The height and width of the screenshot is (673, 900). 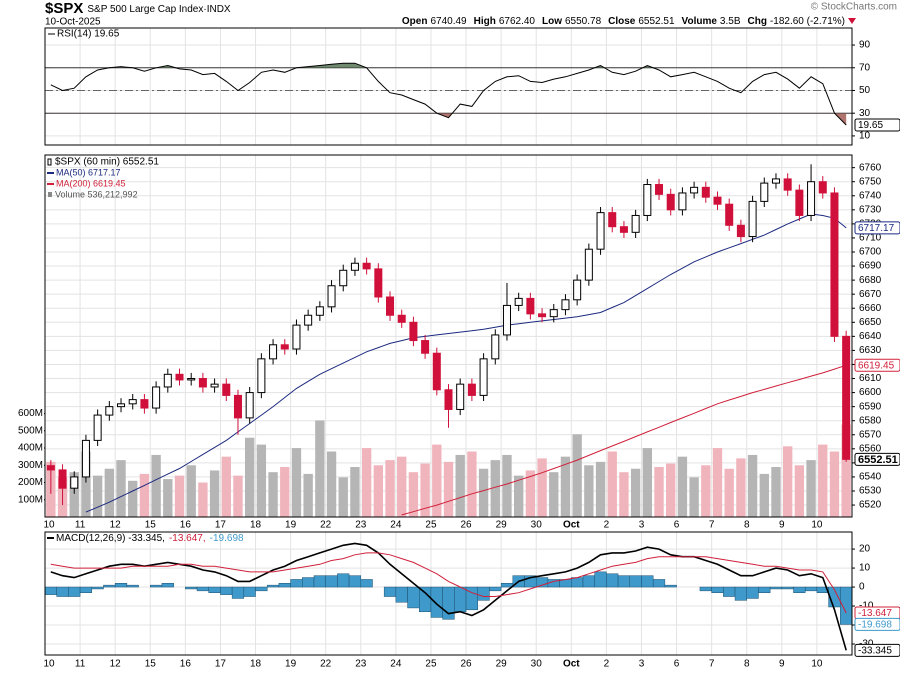 I want to click on y-tick-label: 30, so click(x=865, y=113).